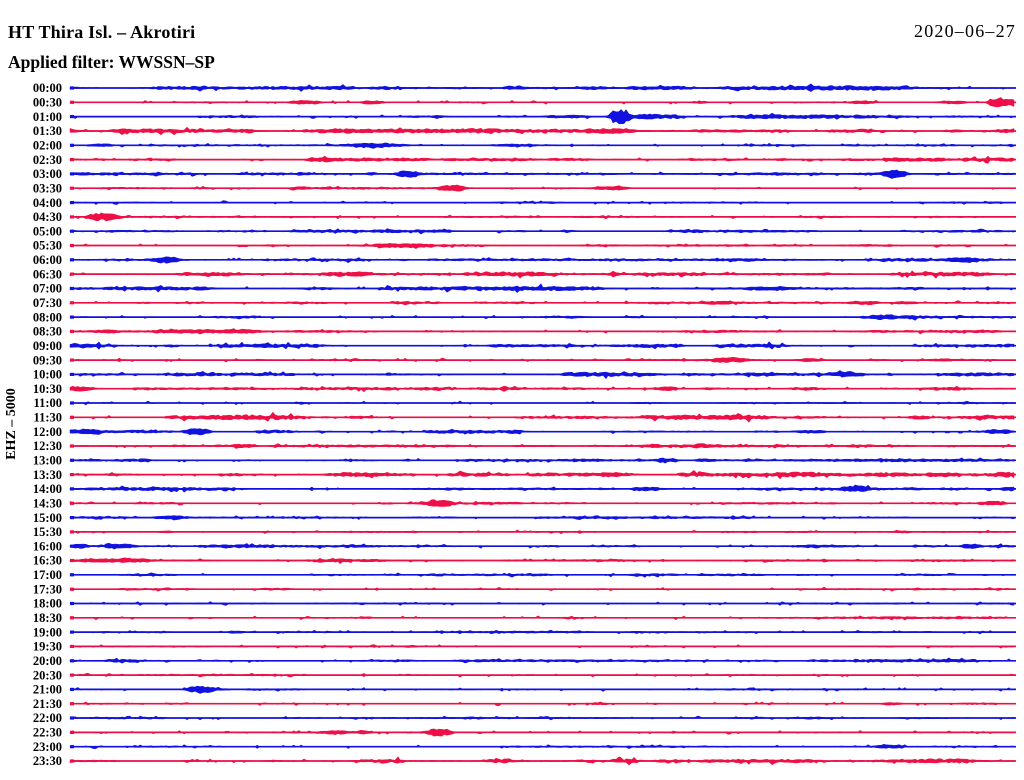 This screenshot has width=1024, height=780. What do you see at coordinates (47, 747) in the screenshot?
I see `svg-text: 23:00` at bounding box center [47, 747].